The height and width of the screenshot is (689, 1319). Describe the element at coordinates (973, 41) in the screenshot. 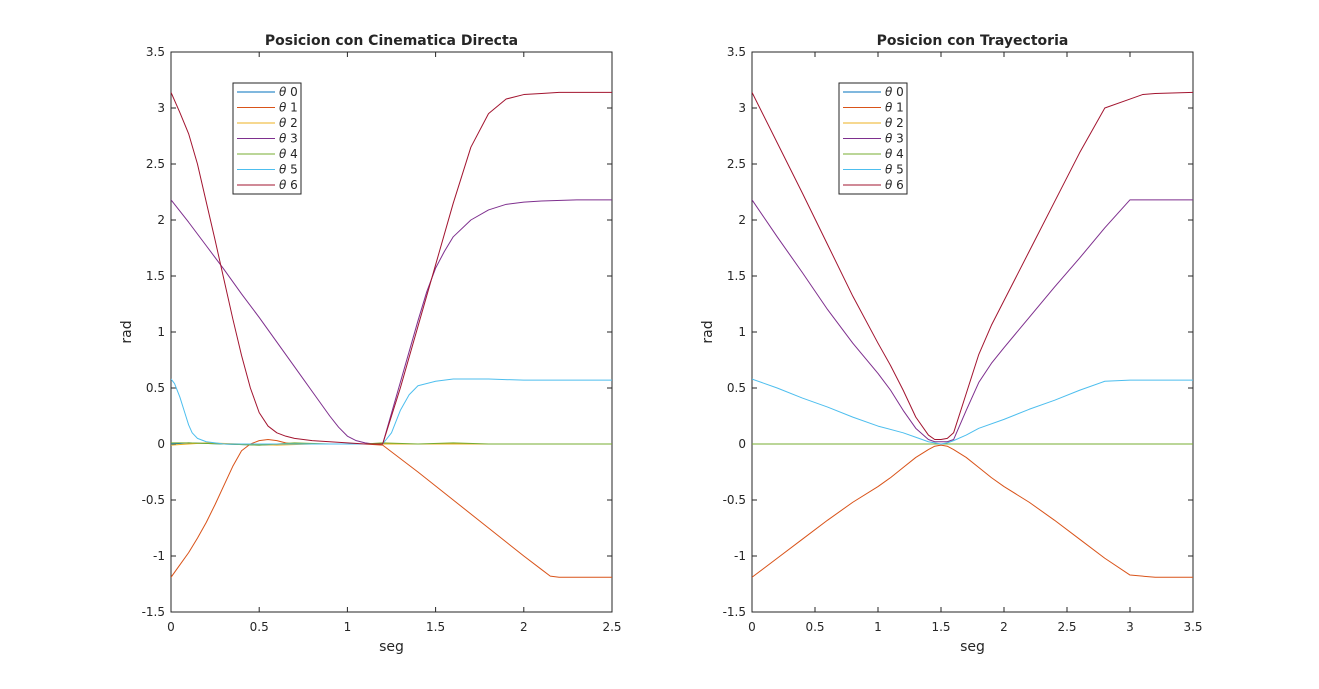

I see `chart-title: Posicion con Trayectoria` at that location.